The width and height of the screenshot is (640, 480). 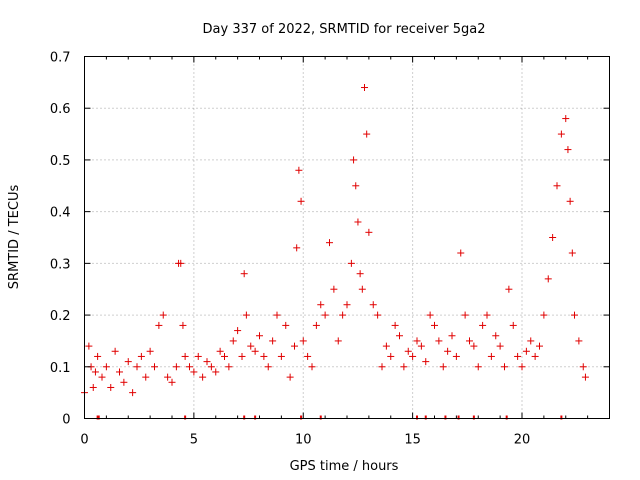 What do you see at coordinates (522, 440) in the screenshot?
I see `x-tick-label: 20` at bounding box center [522, 440].